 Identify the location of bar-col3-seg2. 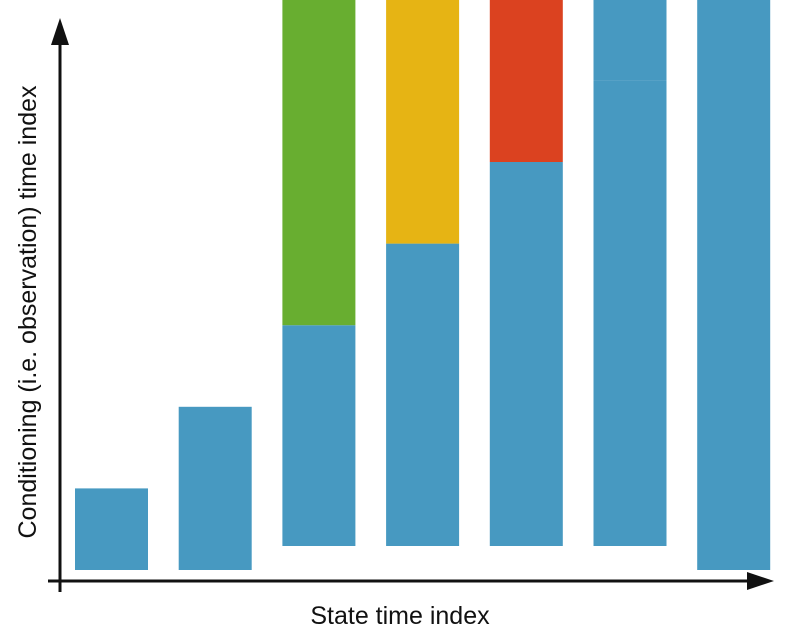
(319, 163).